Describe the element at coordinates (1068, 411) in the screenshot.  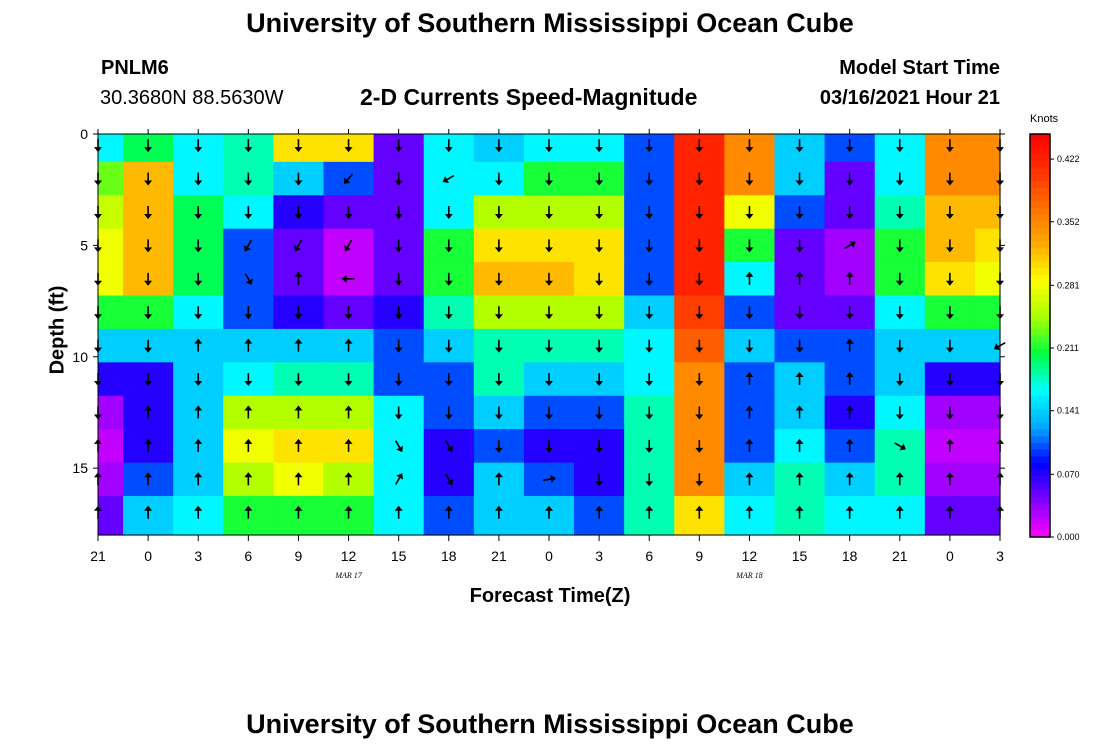
I see `colorbar-tick-label: 0.141` at that location.